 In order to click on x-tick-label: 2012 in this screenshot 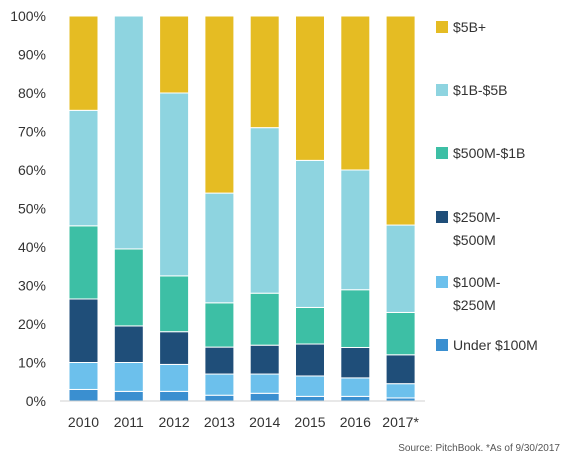, I will do `click(174, 422)`.